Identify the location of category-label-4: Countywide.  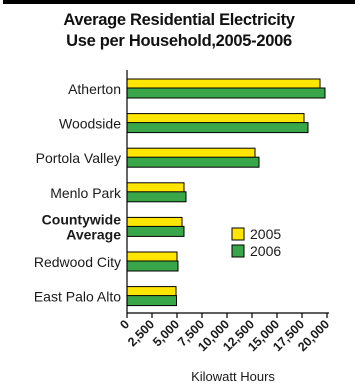
(82, 219).